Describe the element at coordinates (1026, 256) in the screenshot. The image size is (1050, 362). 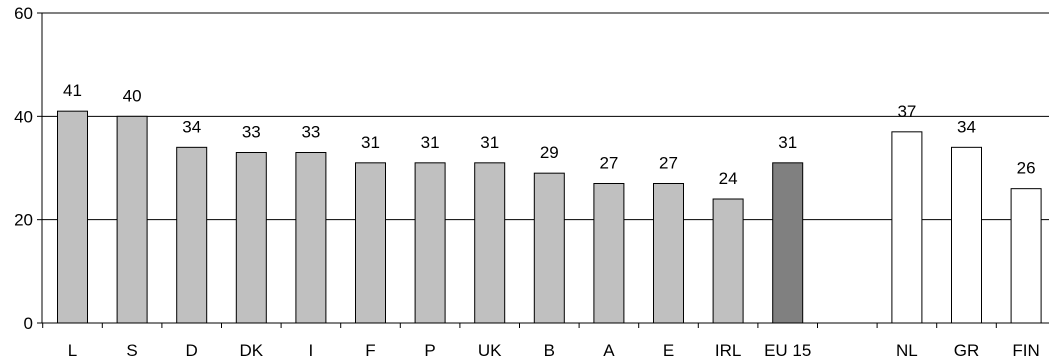
I see `bar-fin` at that location.